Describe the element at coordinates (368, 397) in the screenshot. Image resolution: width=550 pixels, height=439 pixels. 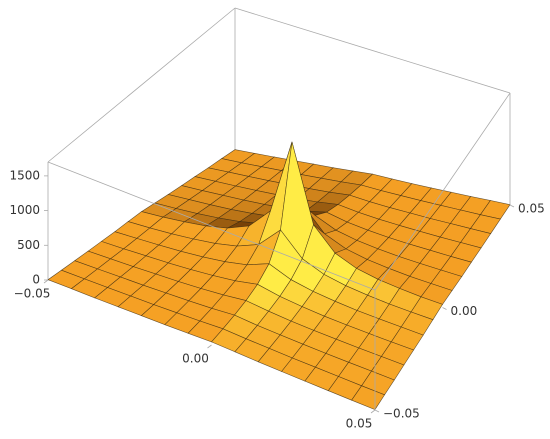
I see `surface-patch` at that location.